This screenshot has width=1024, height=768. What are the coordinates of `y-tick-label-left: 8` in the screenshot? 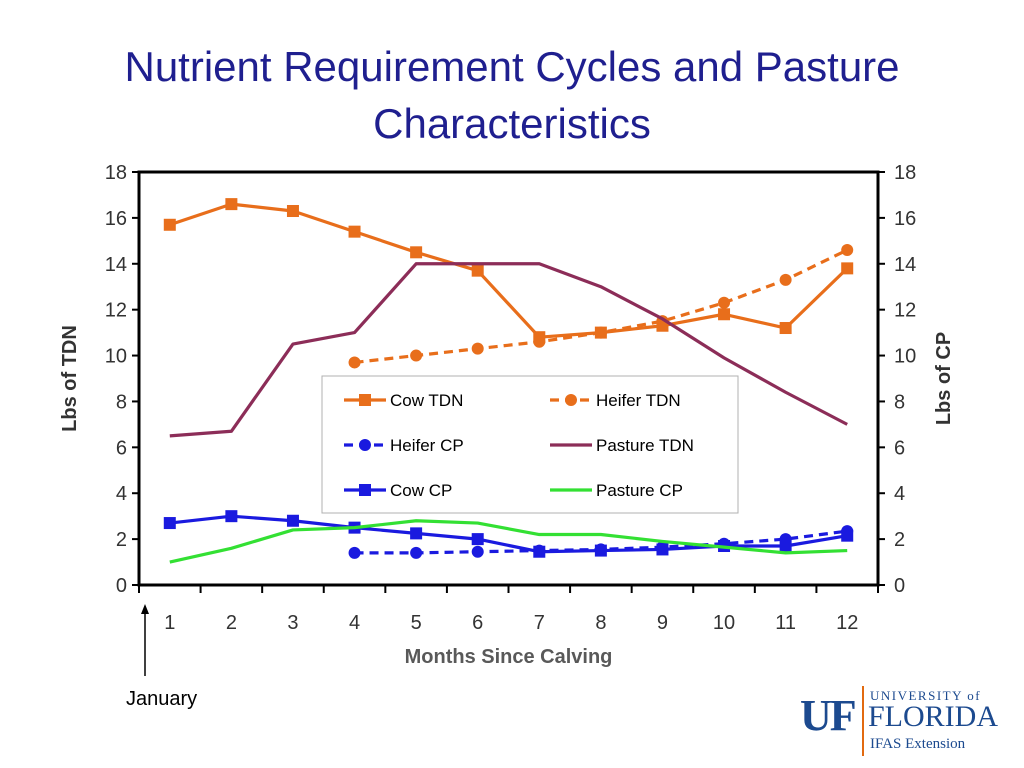 It's located at (121, 402).